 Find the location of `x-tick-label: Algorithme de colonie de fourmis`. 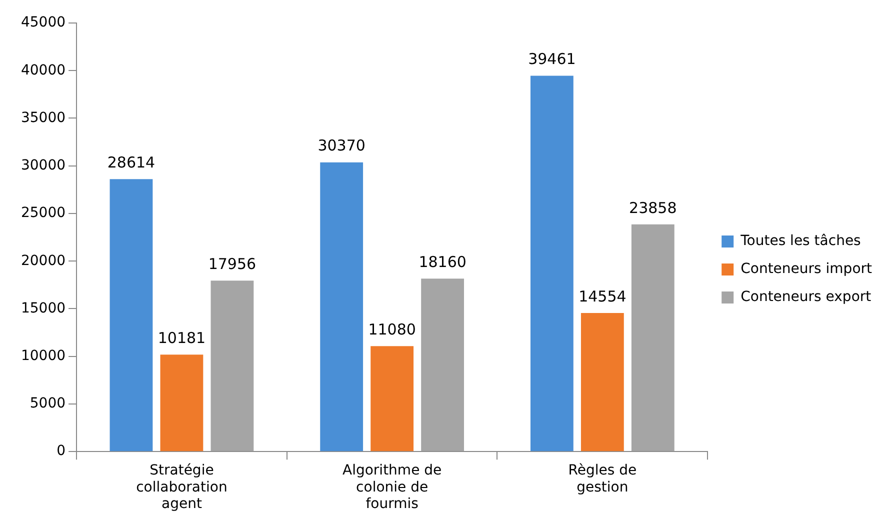

x-tick-label: Algorithme de colonie de fourmis is located at coordinates (392, 487).